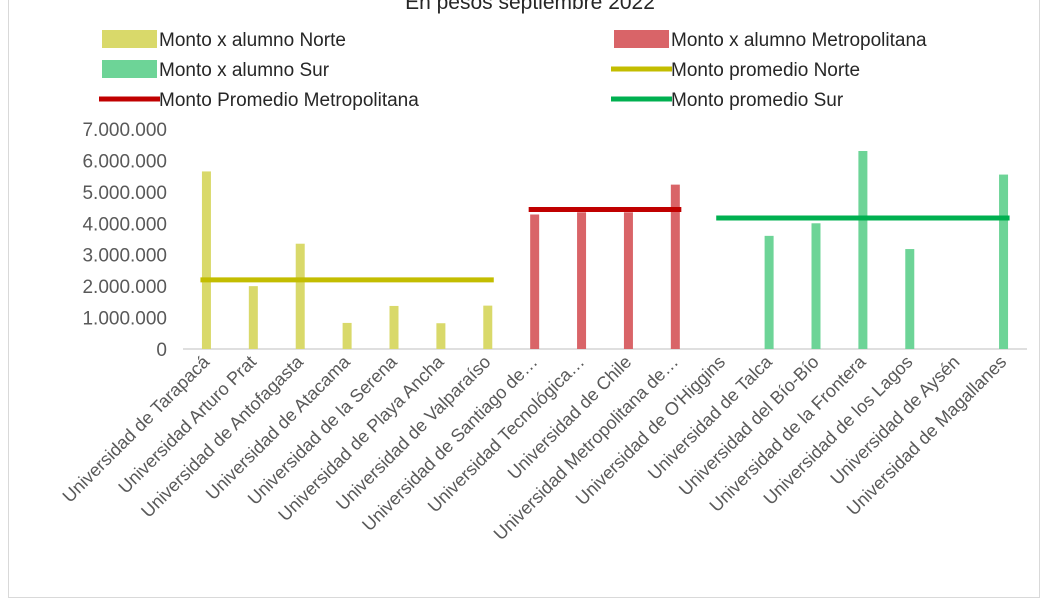 This screenshot has width=1047, height=600. I want to click on legend-label: Monto promedio Norte, so click(765, 70).